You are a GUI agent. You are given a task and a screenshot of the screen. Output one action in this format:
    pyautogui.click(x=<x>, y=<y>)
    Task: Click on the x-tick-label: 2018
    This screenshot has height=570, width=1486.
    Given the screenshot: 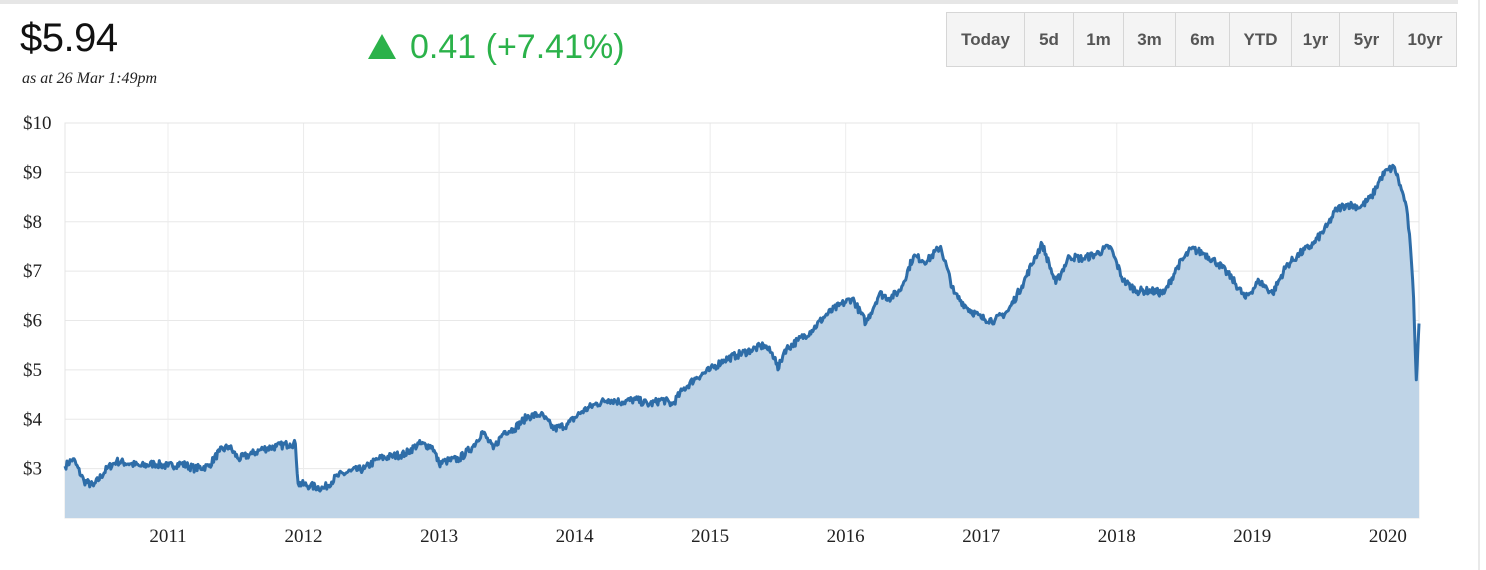 What is the action you would take?
    pyautogui.click(x=1117, y=536)
    